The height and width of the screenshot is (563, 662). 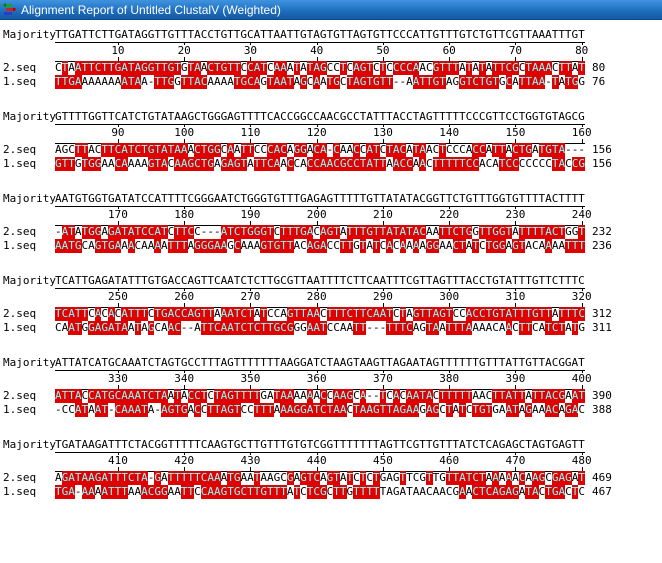 What do you see at coordinates (250, 378) in the screenshot?
I see `ruler-number: 350` at bounding box center [250, 378].